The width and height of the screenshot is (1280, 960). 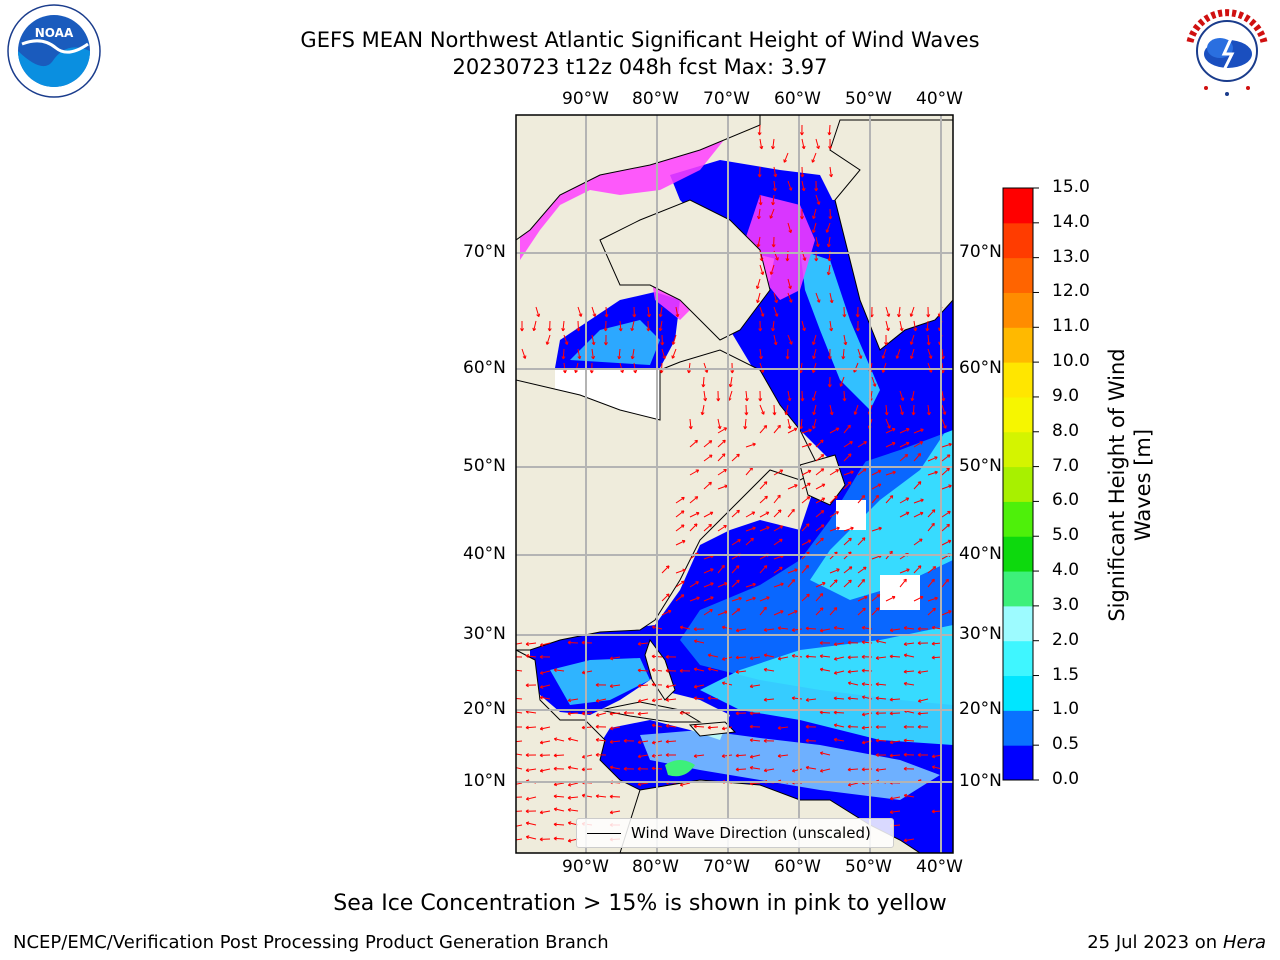 What do you see at coordinates (484, 634) in the screenshot?
I see `lat-label: 30°N` at bounding box center [484, 634].